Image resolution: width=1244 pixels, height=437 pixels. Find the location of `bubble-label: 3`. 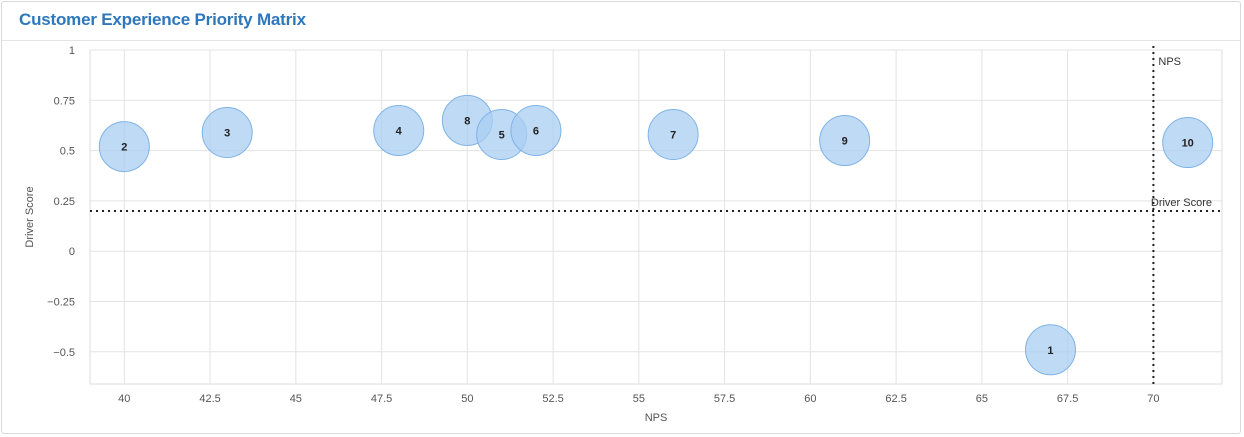

bubble-label: 3 is located at coordinates (227, 133).